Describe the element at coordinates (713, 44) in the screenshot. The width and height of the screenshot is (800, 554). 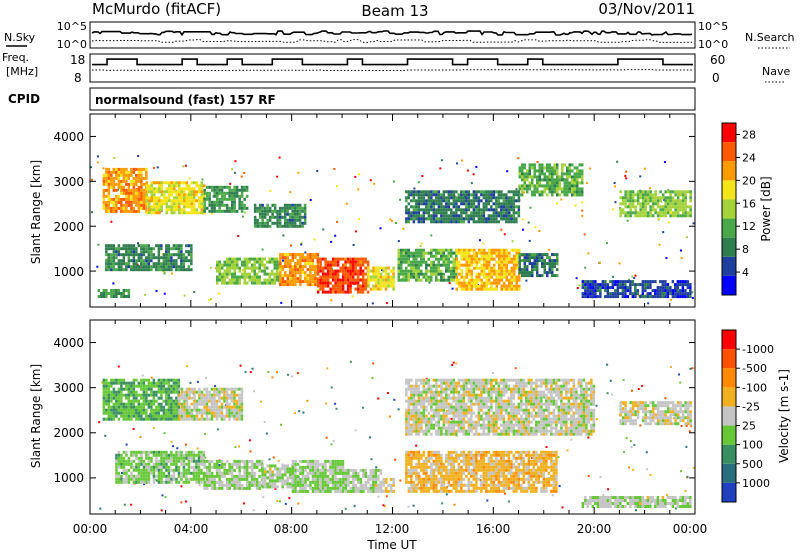
I see `noise-right-tick-lo: 10^0` at that location.